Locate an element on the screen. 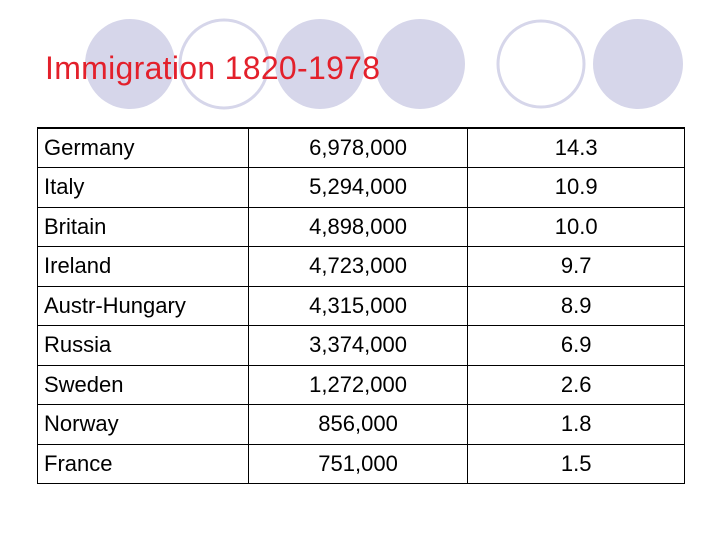 The width and height of the screenshot is (720, 540). table-cell: Austr-Hungary is located at coordinates (143, 305).